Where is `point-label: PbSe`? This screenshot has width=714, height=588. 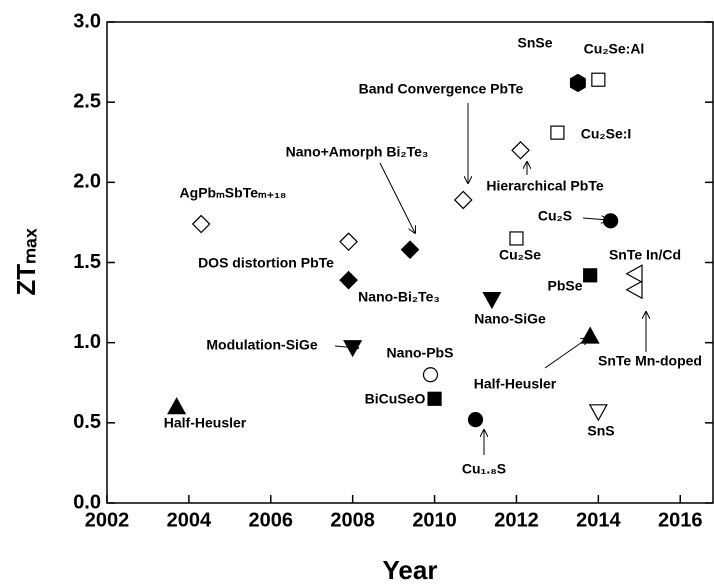
point-label: PbSe is located at coordinates (564, 286).